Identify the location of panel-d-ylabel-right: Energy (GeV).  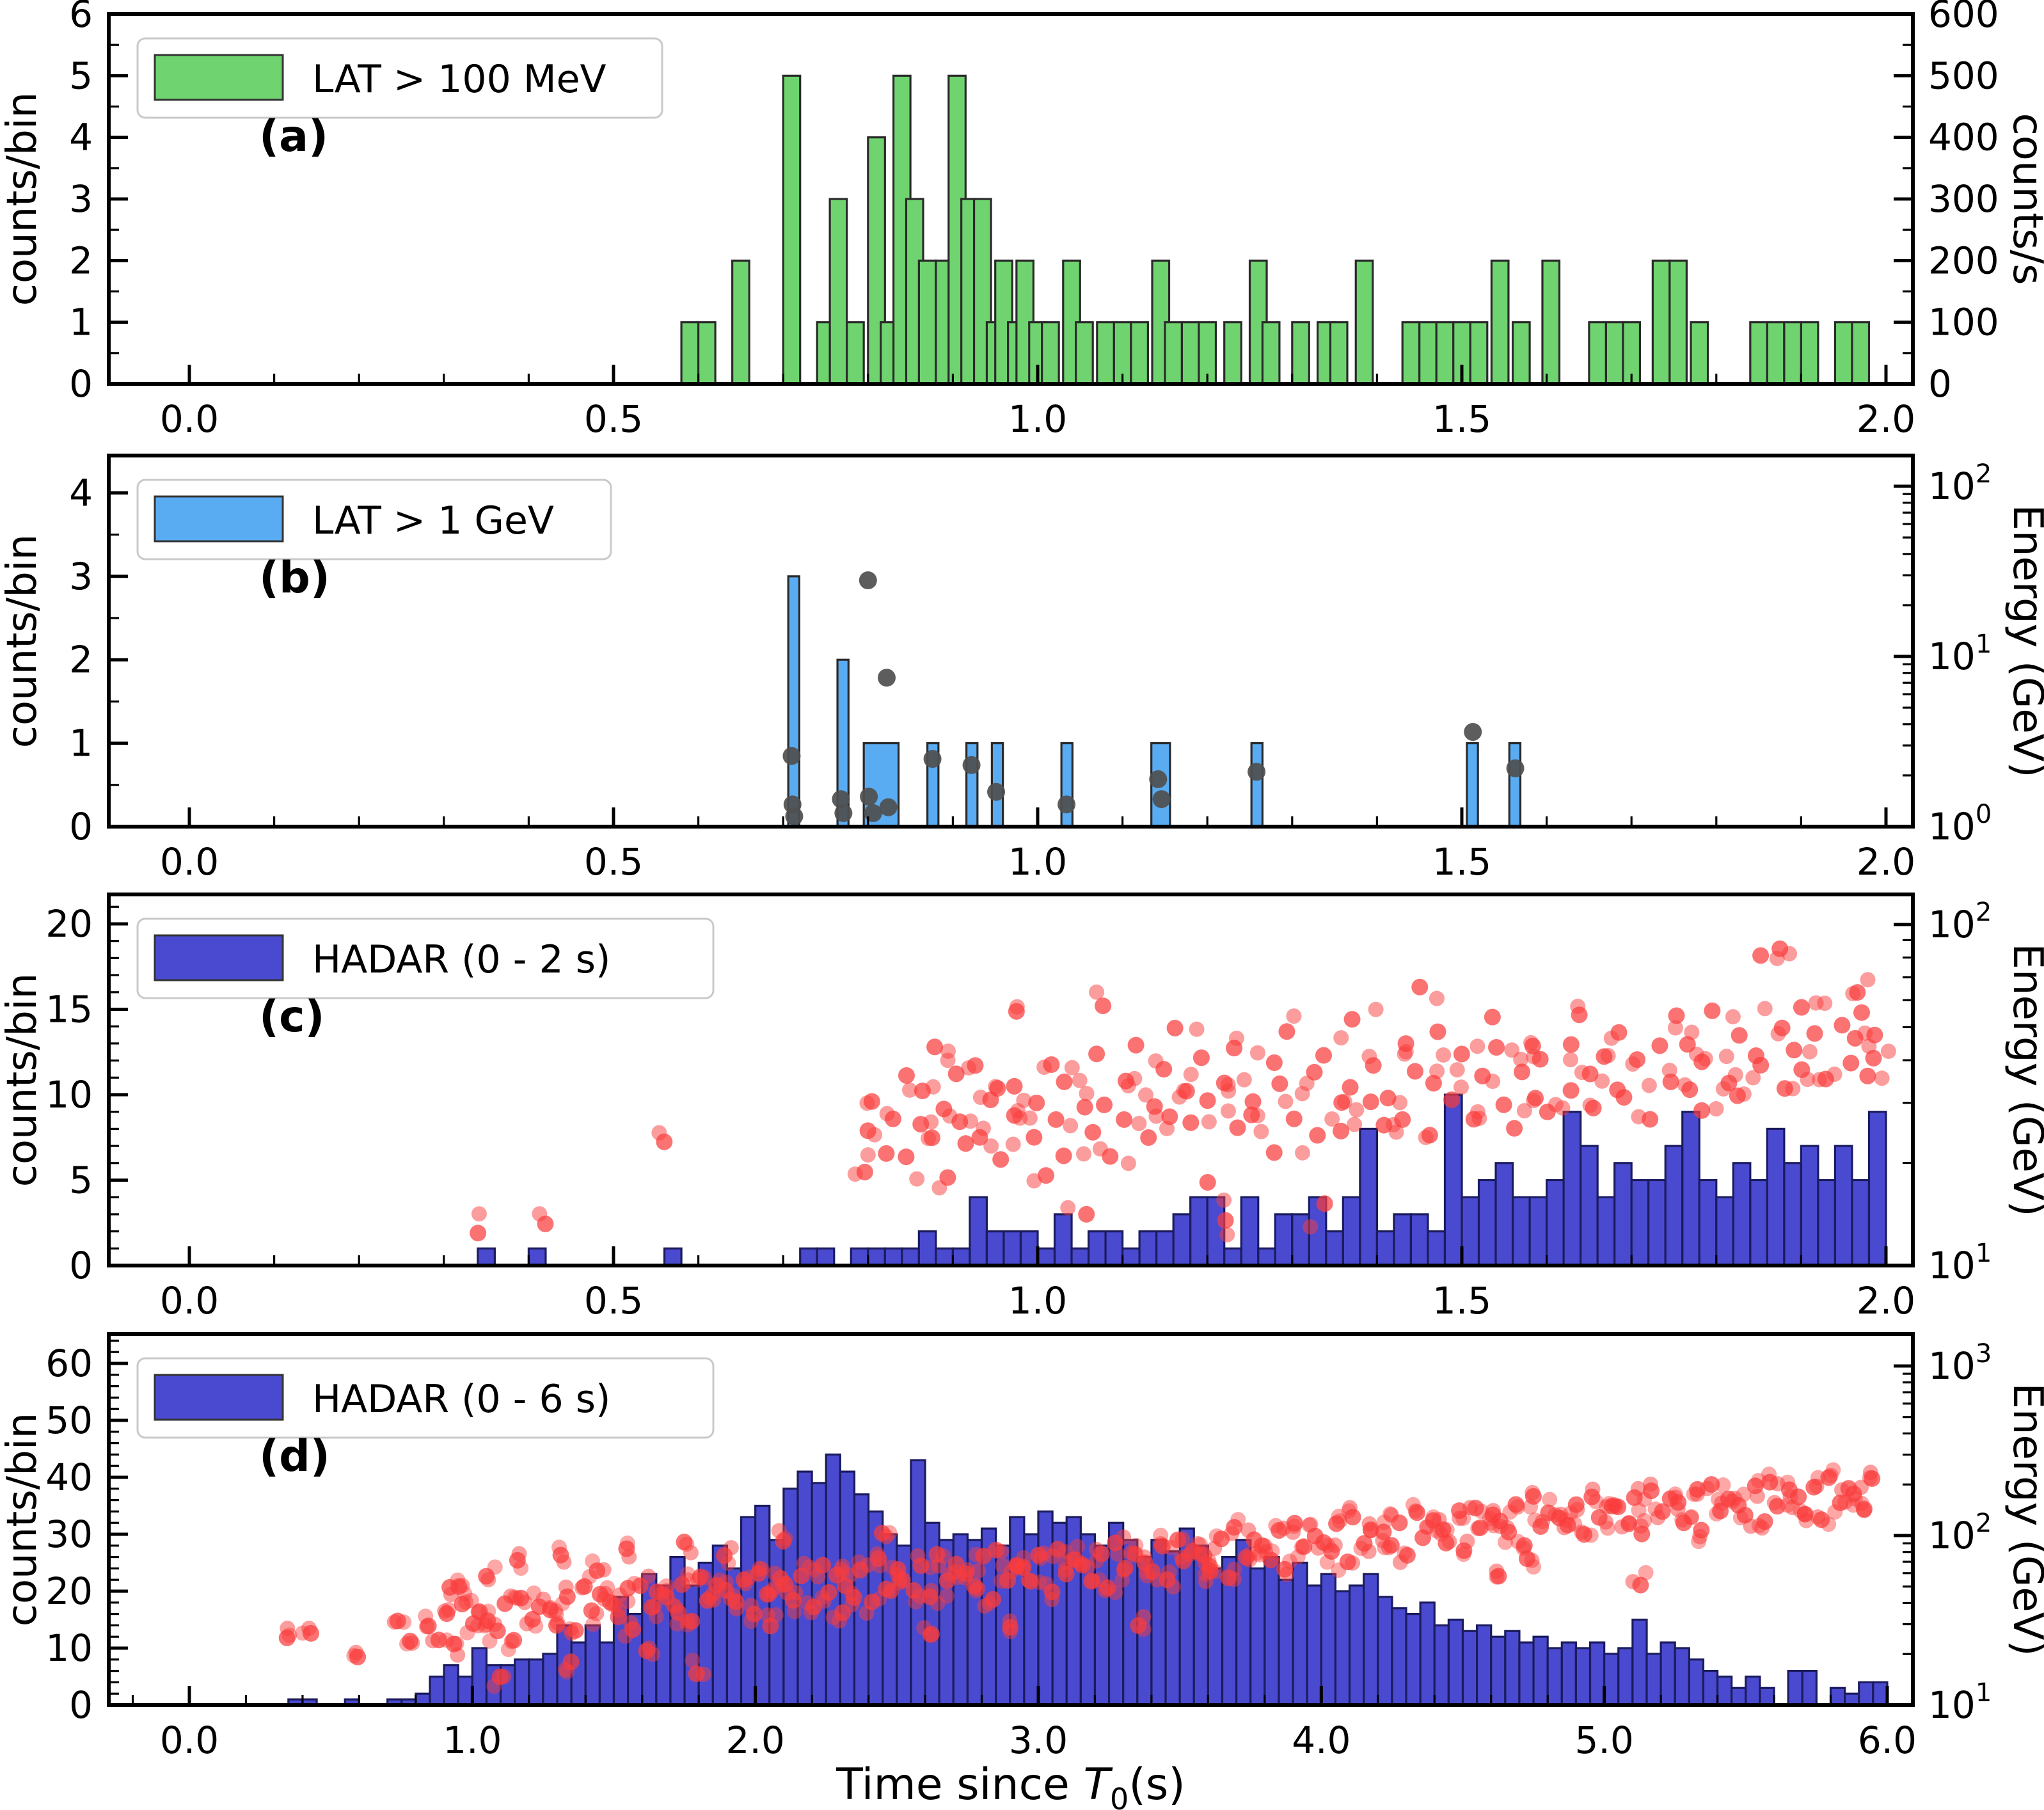
(2024, 1519).